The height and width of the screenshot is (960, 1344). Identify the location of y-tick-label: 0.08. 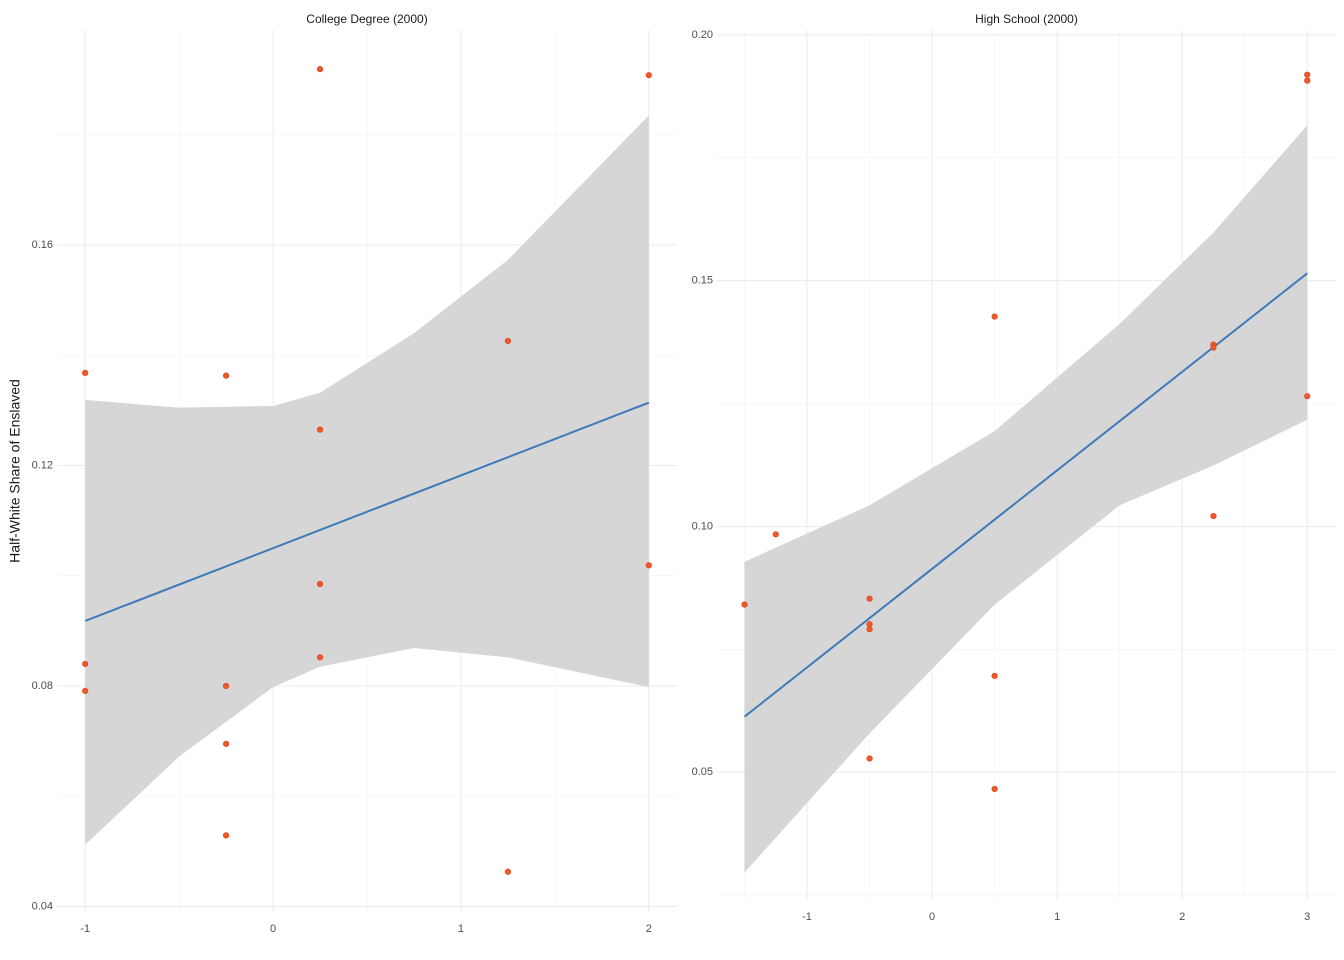
(42, 686).